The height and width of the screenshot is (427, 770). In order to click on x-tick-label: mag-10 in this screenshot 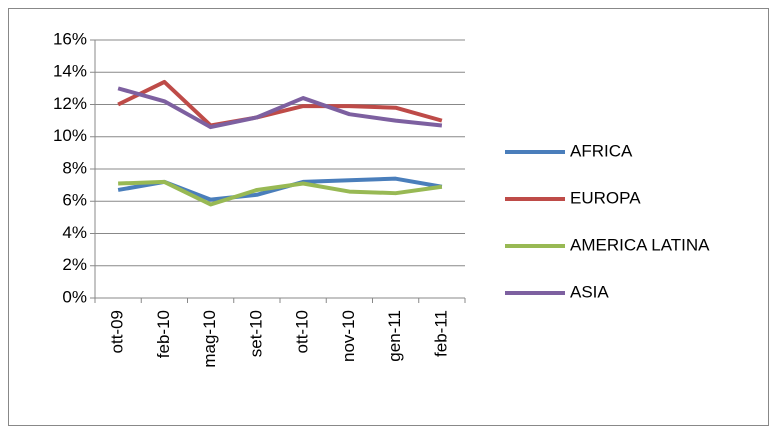, I will do `click(209, 339)`.